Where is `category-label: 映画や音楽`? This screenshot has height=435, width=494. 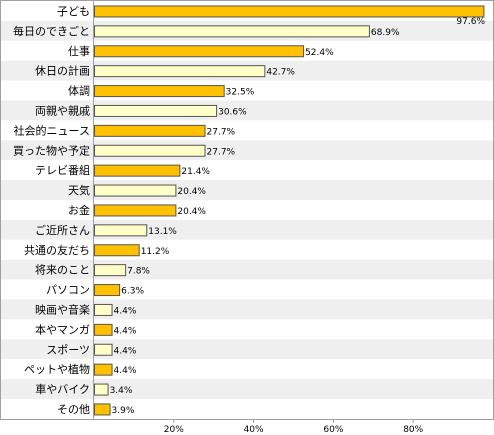
category-label: 映画や音楽 is located at coordinates (62, 309).